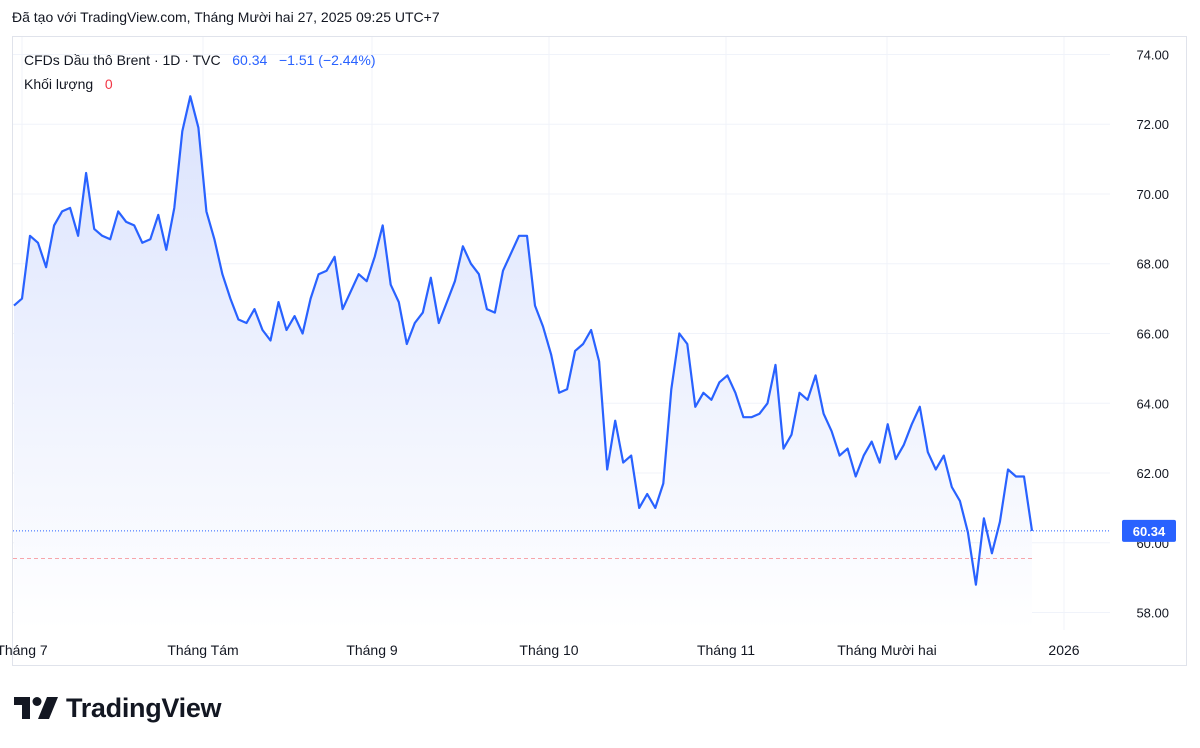 The width and height of the screenshot is (1200, 748). What do you see at coordinates (118, 708) in the screenshot?
I see `tradingview-logo: TradingView` at bounding box center [118, 708].